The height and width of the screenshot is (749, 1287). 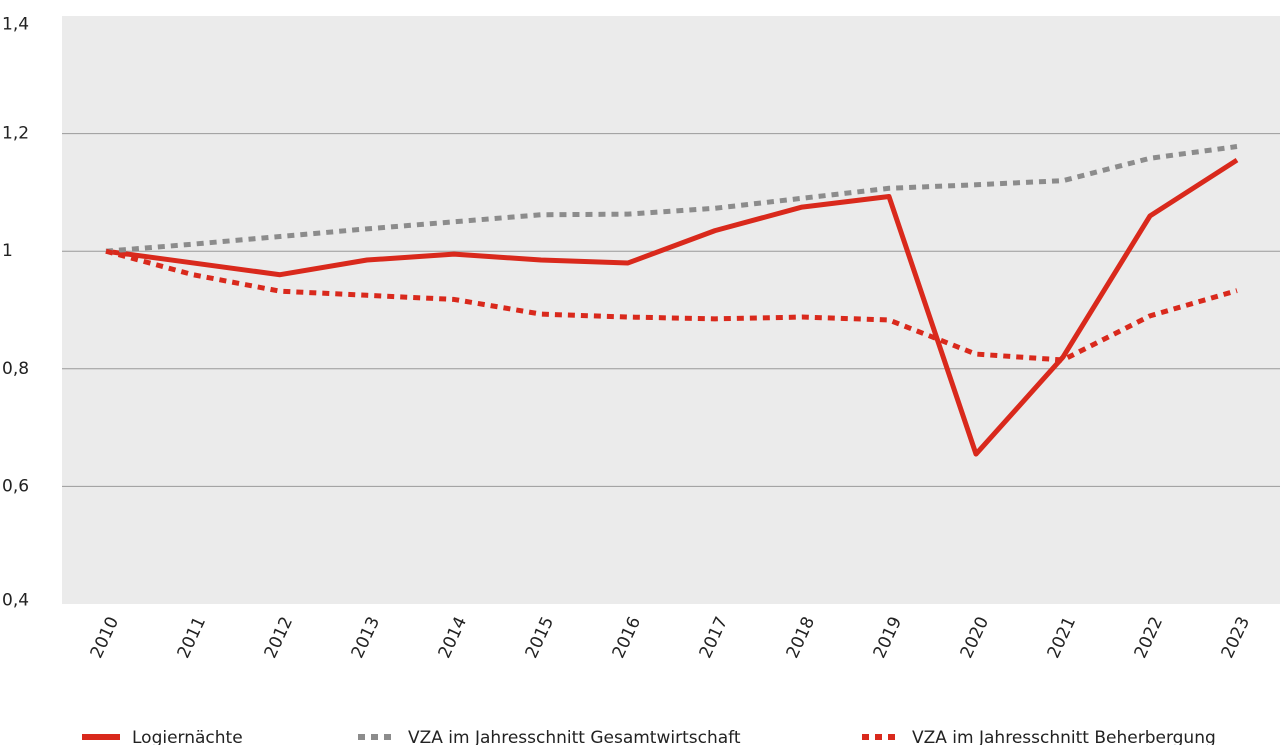 What do you see at coordinates (540, 638) in the screenshot?
I see `x-tick-label: 2015` at bounding box center [540, 638].